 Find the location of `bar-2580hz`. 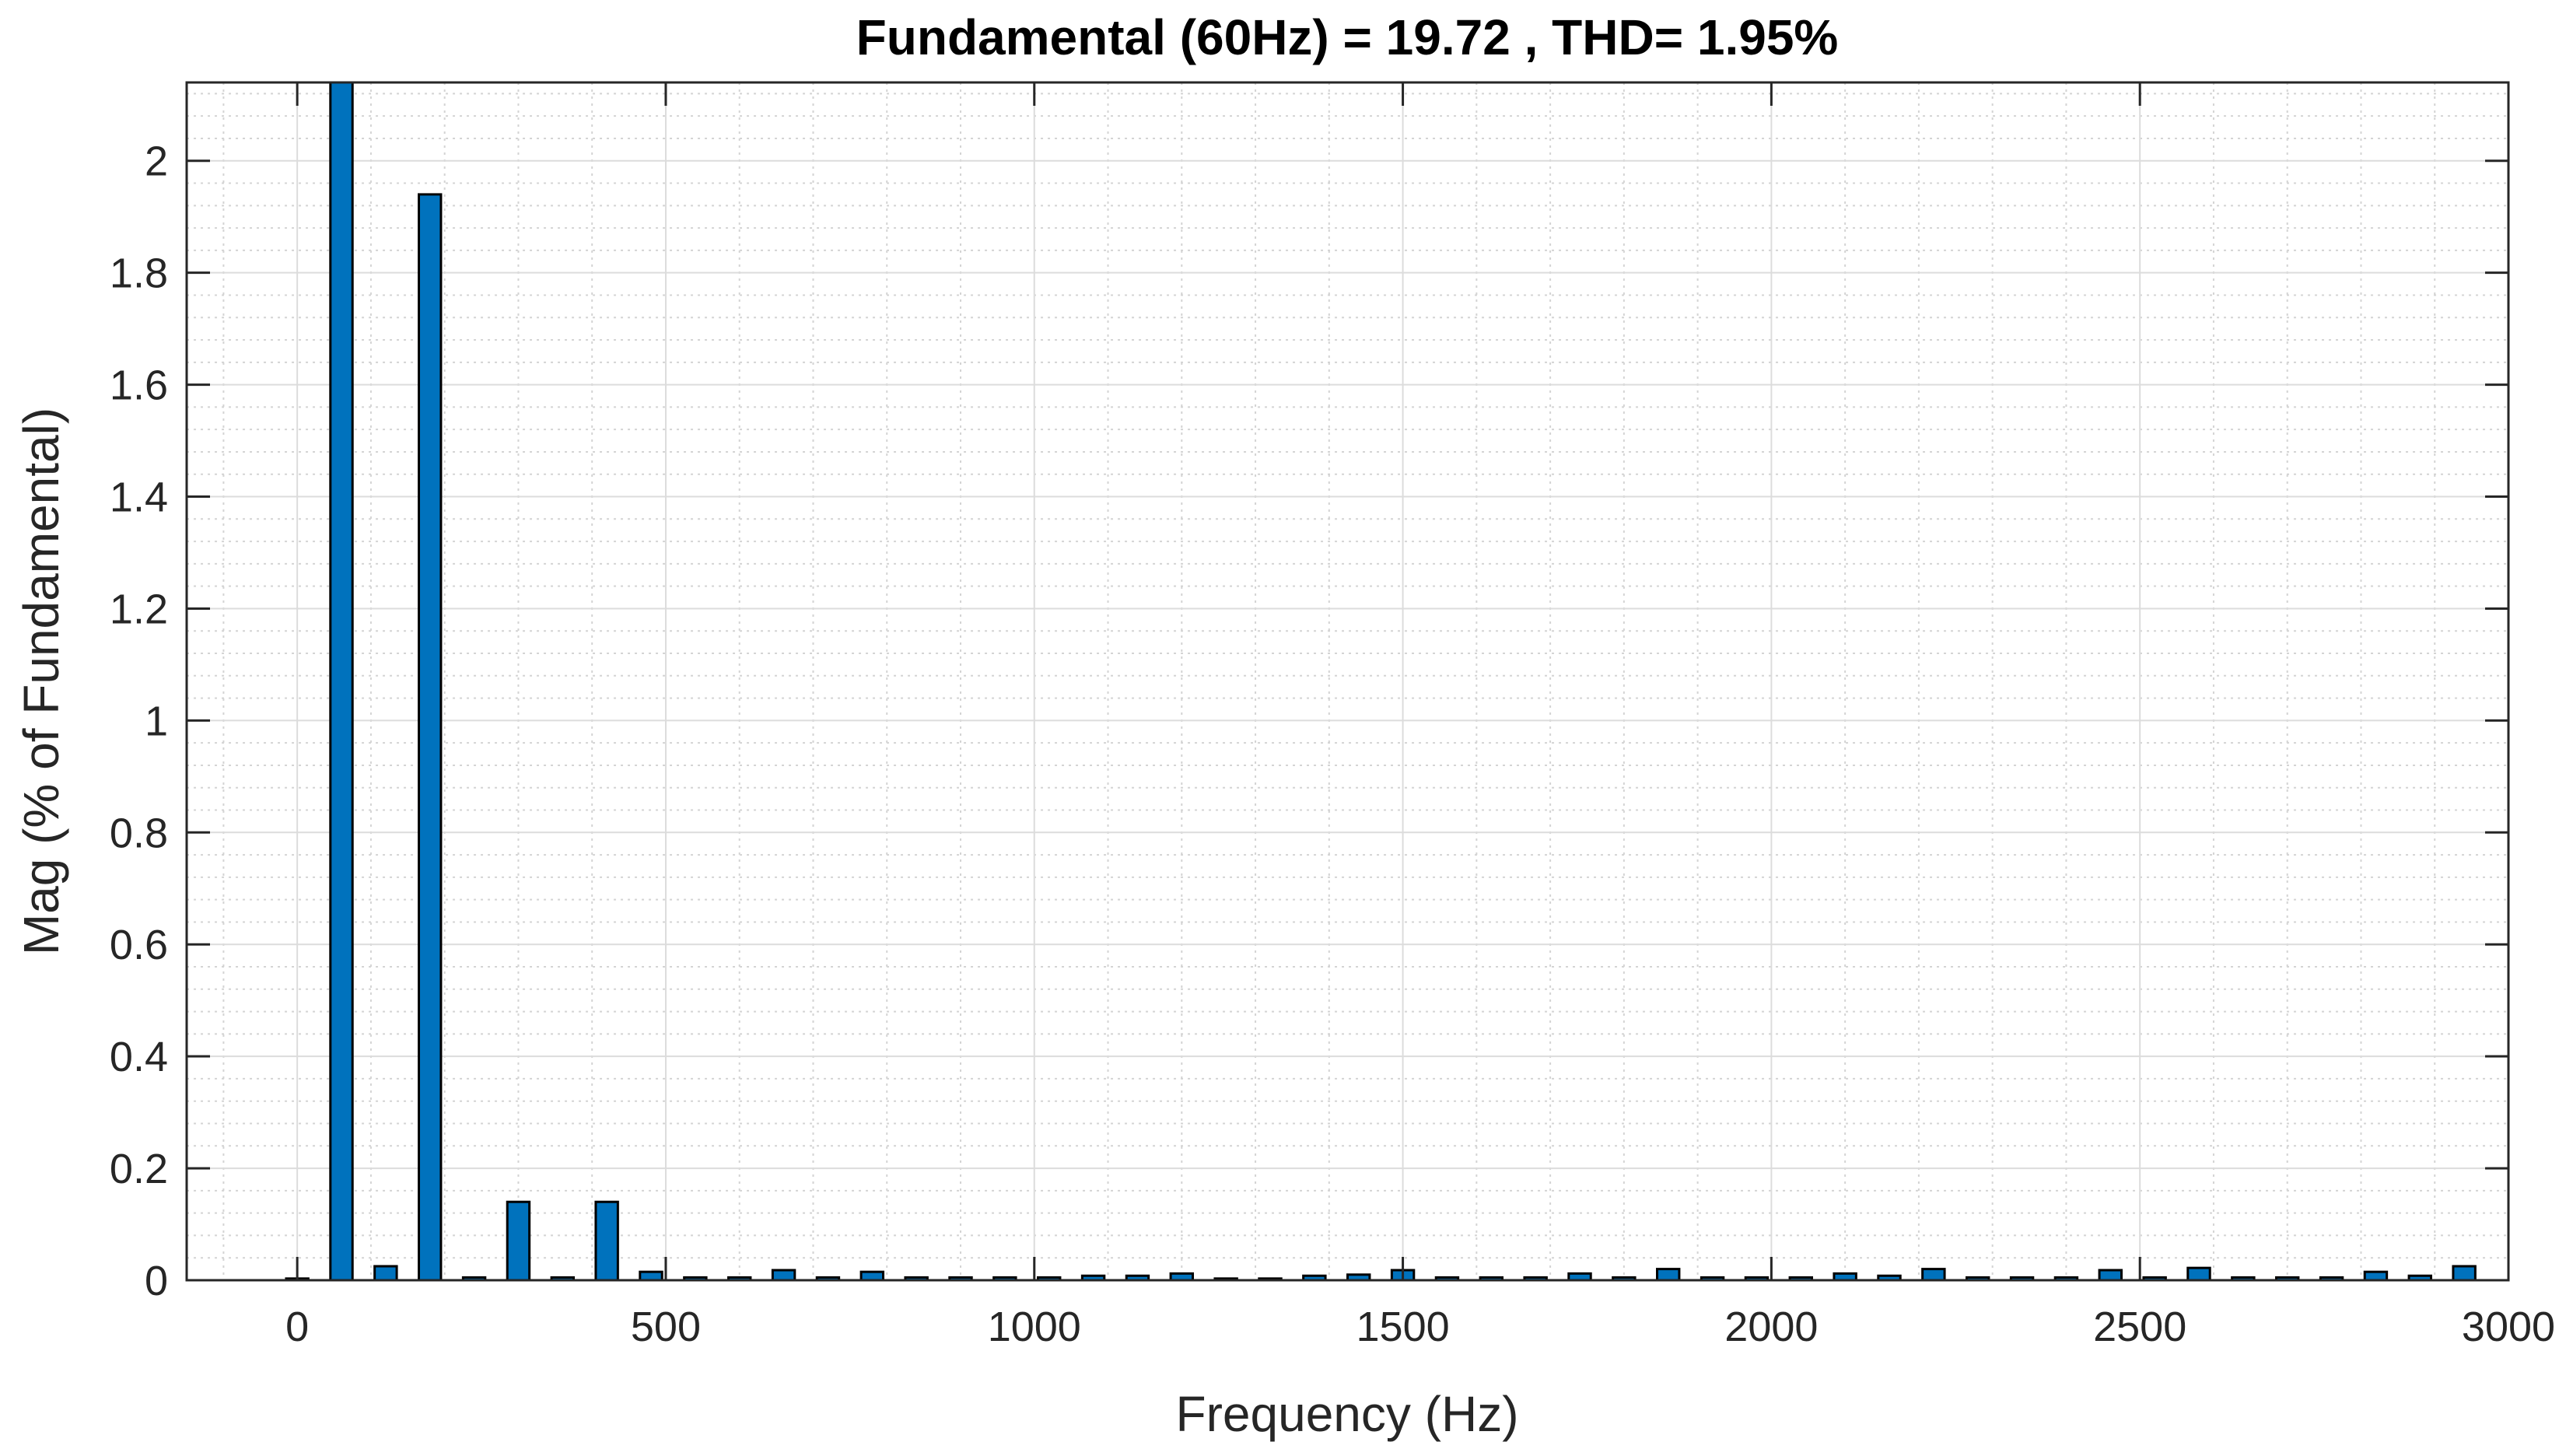

bar-2580hz is located at coordinates (2199, 1274).